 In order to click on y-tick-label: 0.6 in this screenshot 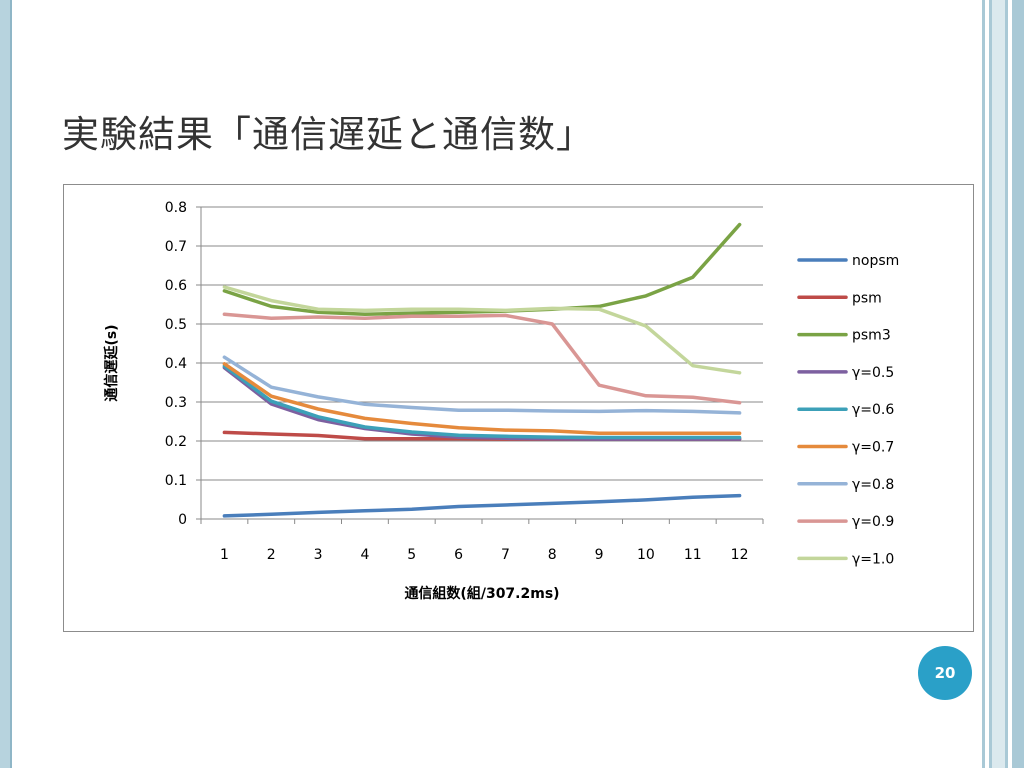, I will do `click(176, 286)`.